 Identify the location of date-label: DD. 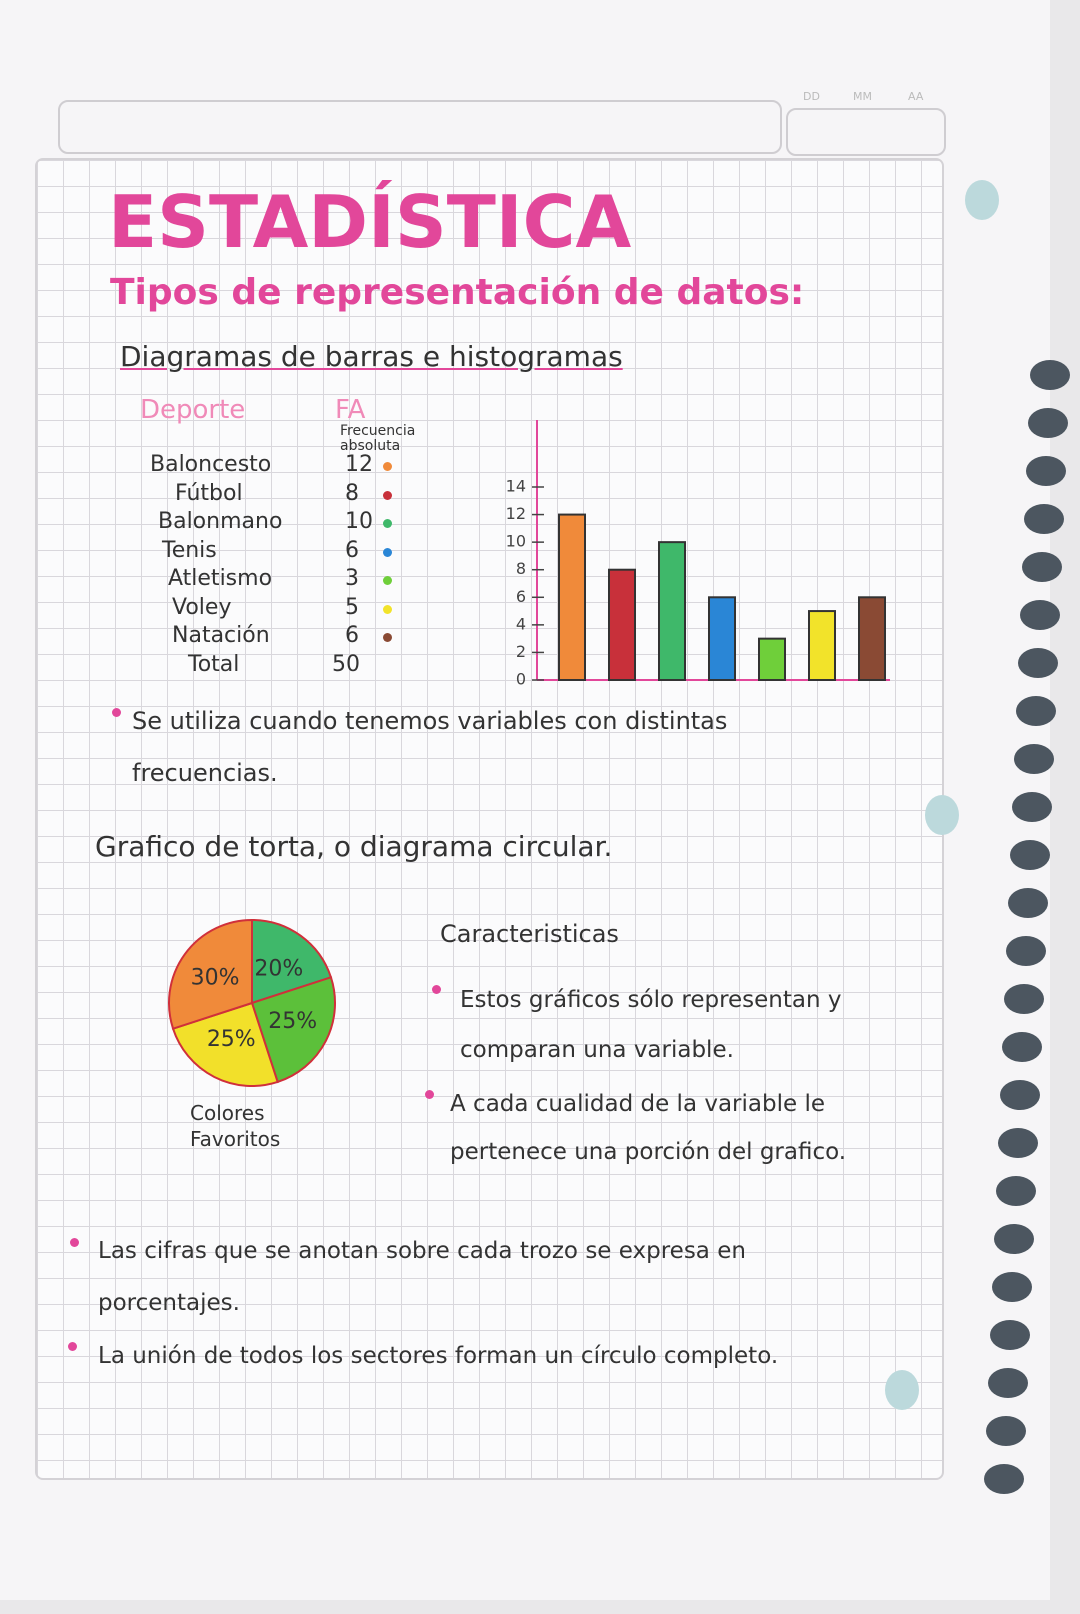
(811, 96).